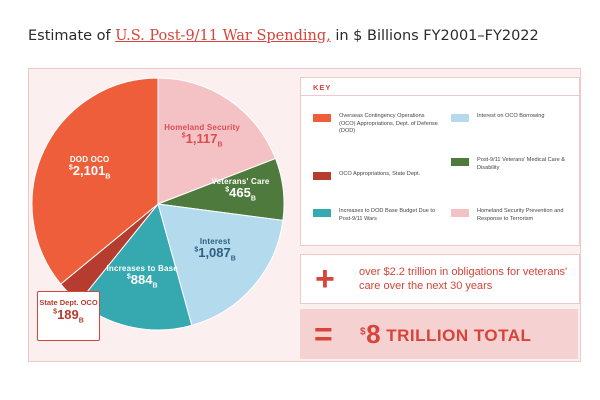 The width and height of the screenshot is (600, 400). I want to click on callout-value: $189B, so click(68, 316).